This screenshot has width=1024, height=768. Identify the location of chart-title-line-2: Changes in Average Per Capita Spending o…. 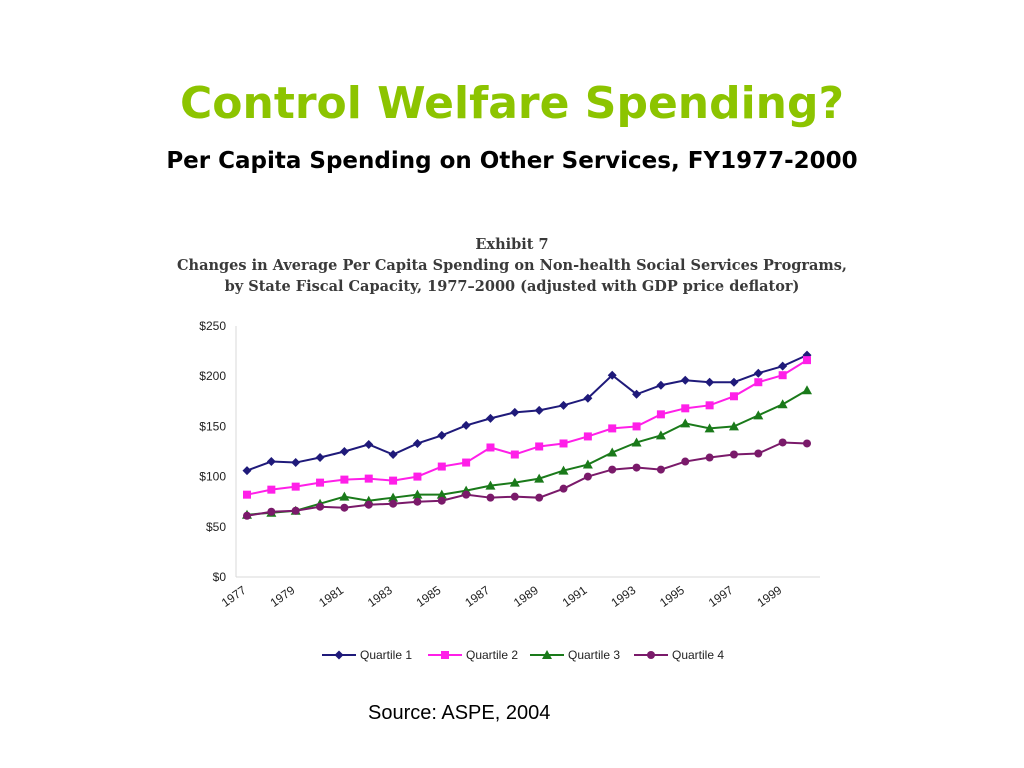
(512, 265).